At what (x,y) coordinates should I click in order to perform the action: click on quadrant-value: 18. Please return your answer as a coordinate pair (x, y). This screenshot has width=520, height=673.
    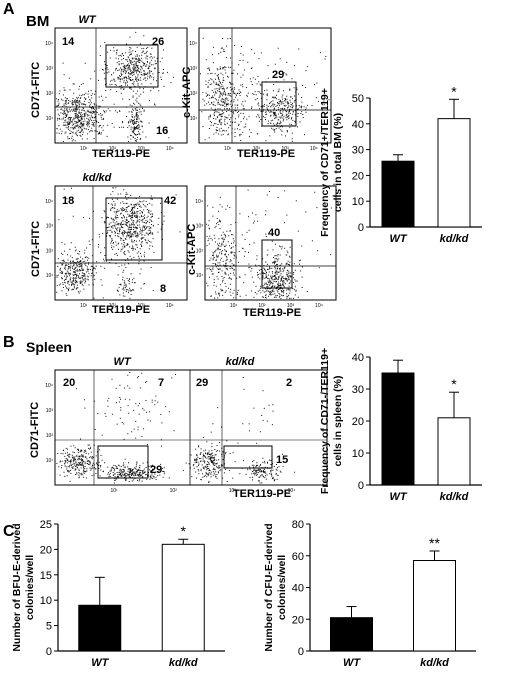
    Looking at the image, I should click on (68, 201).